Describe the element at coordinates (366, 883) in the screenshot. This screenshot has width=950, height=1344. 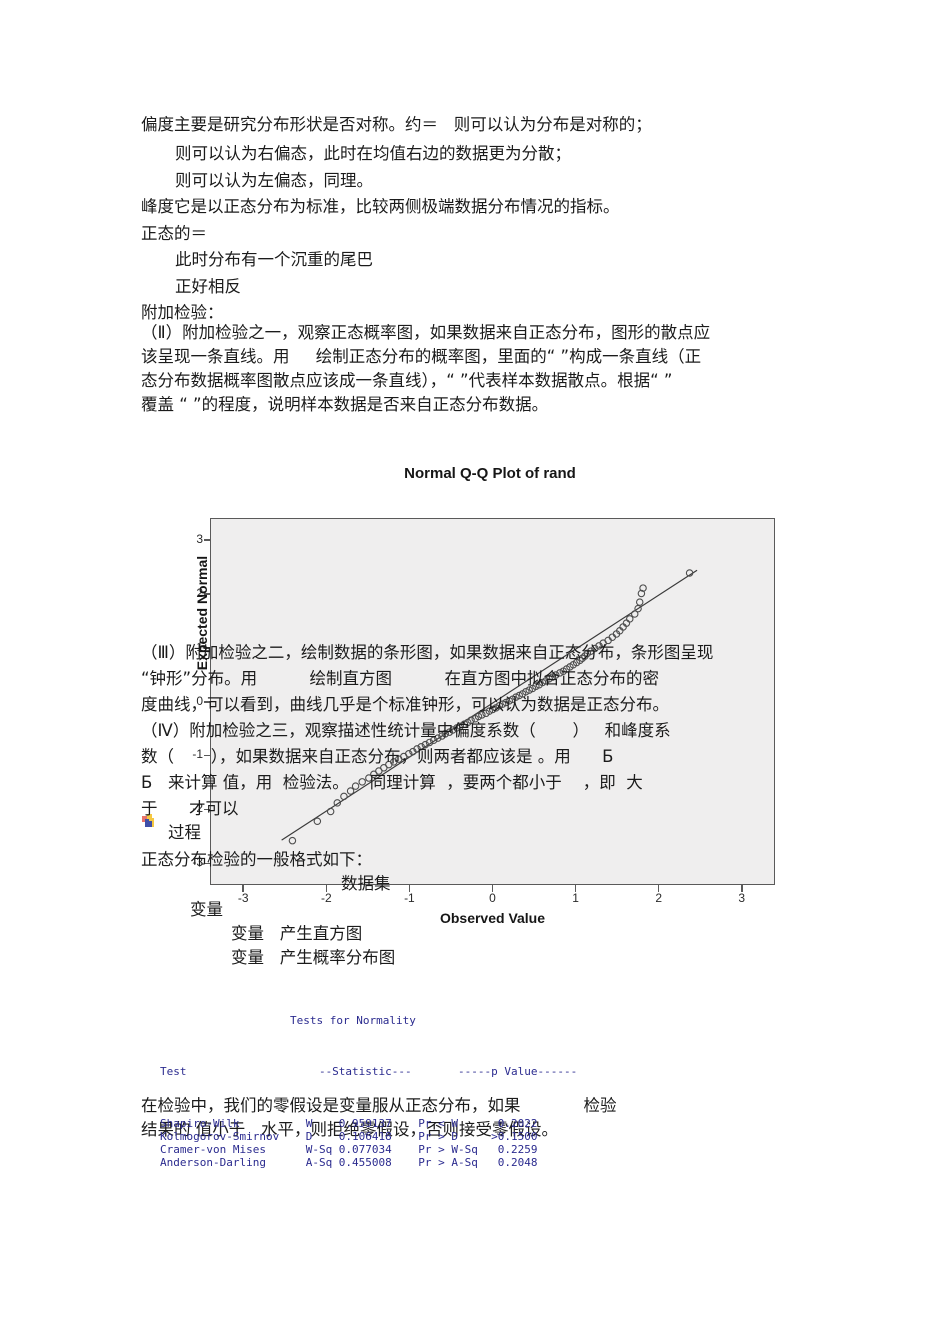
I see `paragraph-p22: 数据集` at that location.